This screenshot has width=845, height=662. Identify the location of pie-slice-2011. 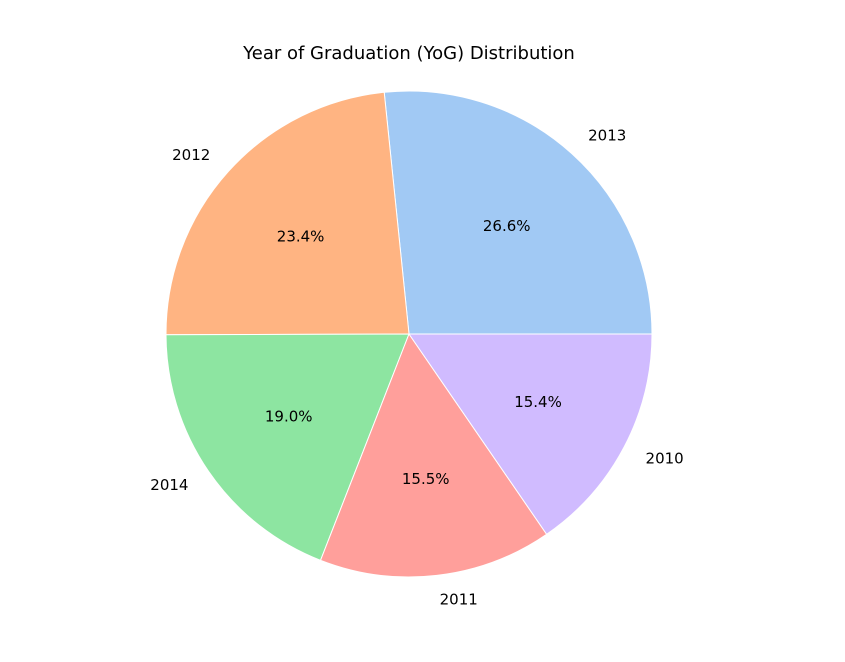
(433, 455).